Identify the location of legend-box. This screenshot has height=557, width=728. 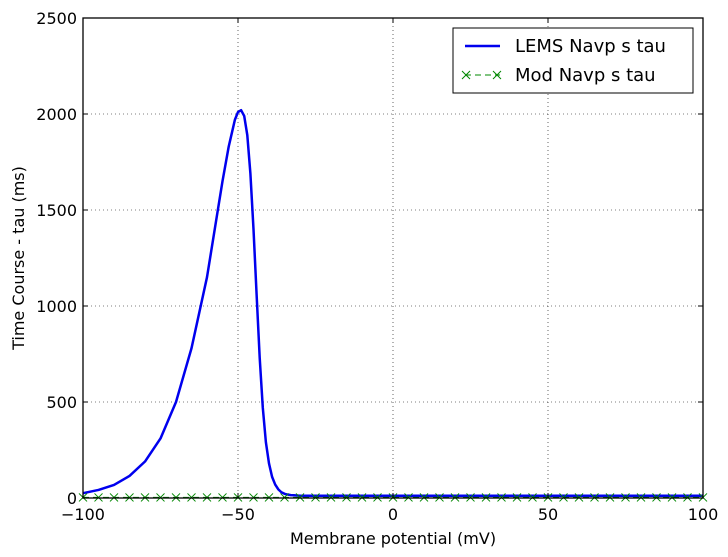
(573, 60).